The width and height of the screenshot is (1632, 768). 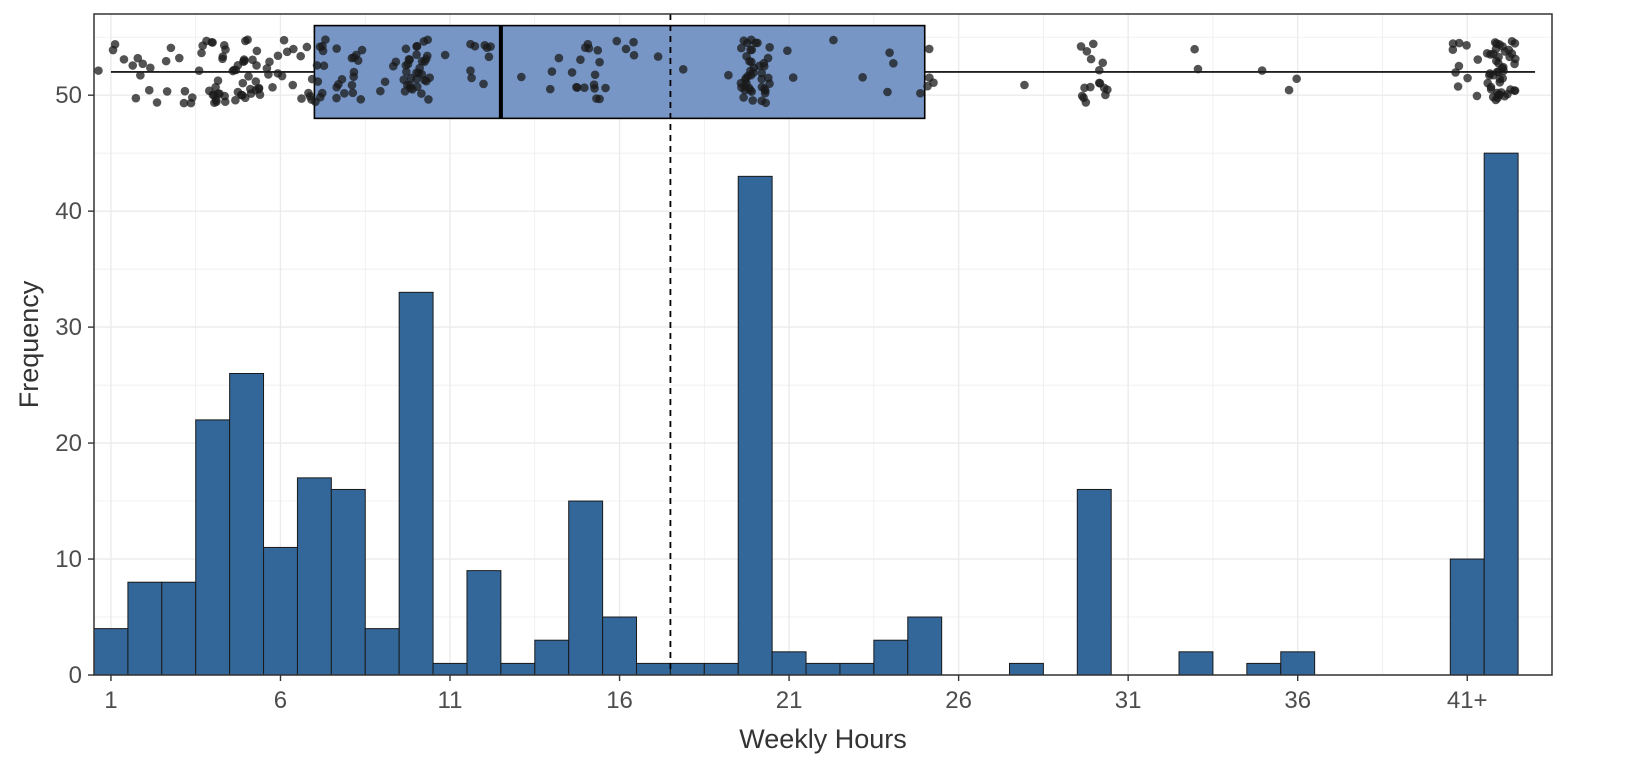 I want to click on y-tick-label: 10, so click(x=68, y=559).